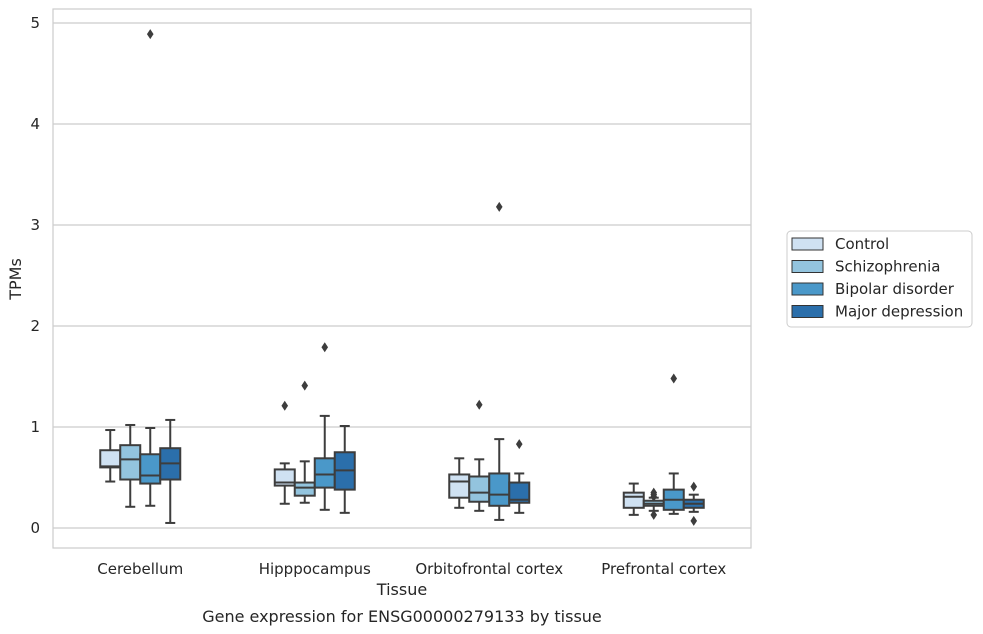  What do you see at coordinates (15, 279) in the screenshot?
I see `y-axis-label: TPMs` at bounding box center [15, 279].